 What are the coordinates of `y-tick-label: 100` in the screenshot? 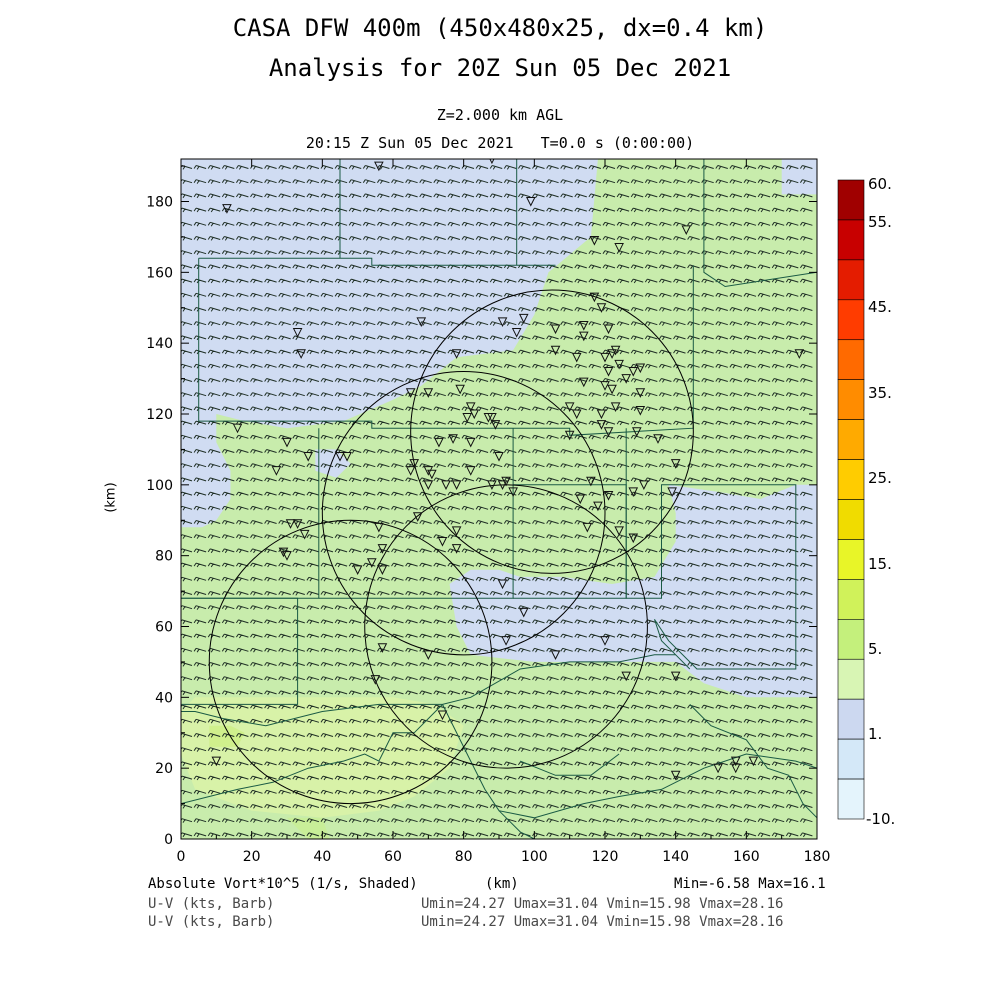 It's located at (159, 486).